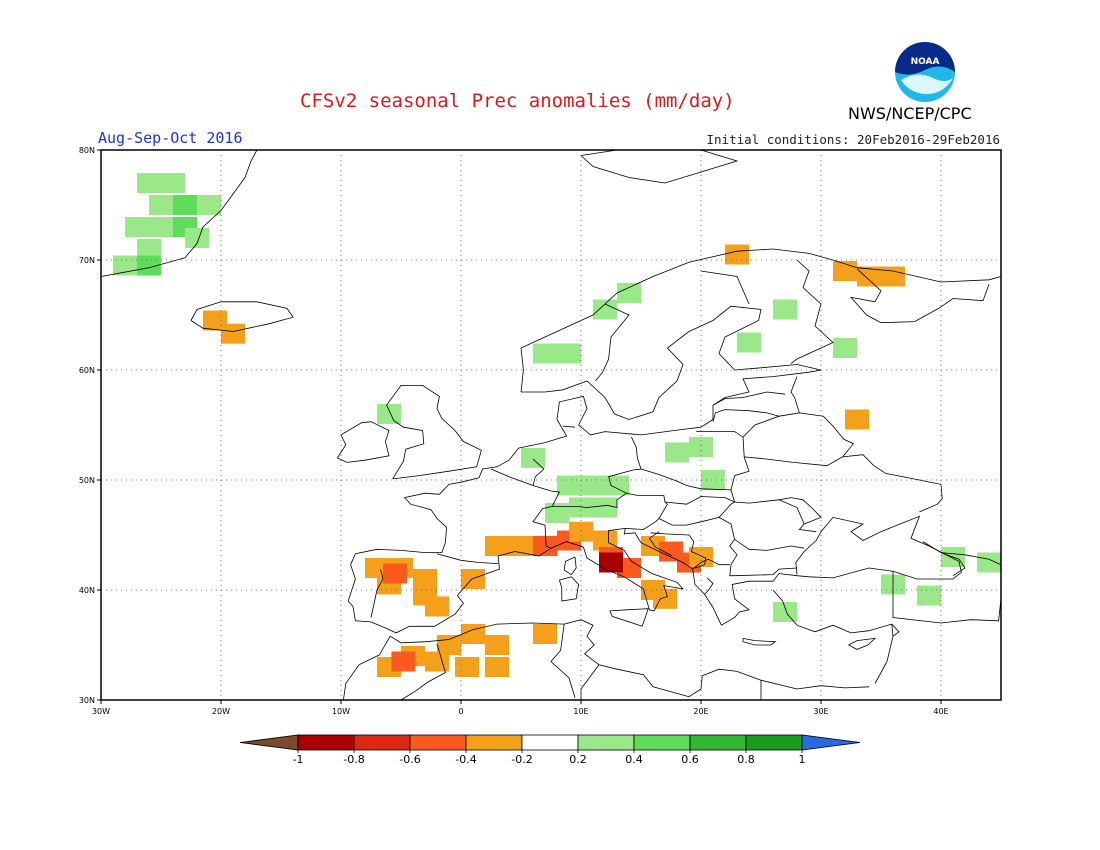  I want to click on colorbar-label: -0.4, so click(465, 759).